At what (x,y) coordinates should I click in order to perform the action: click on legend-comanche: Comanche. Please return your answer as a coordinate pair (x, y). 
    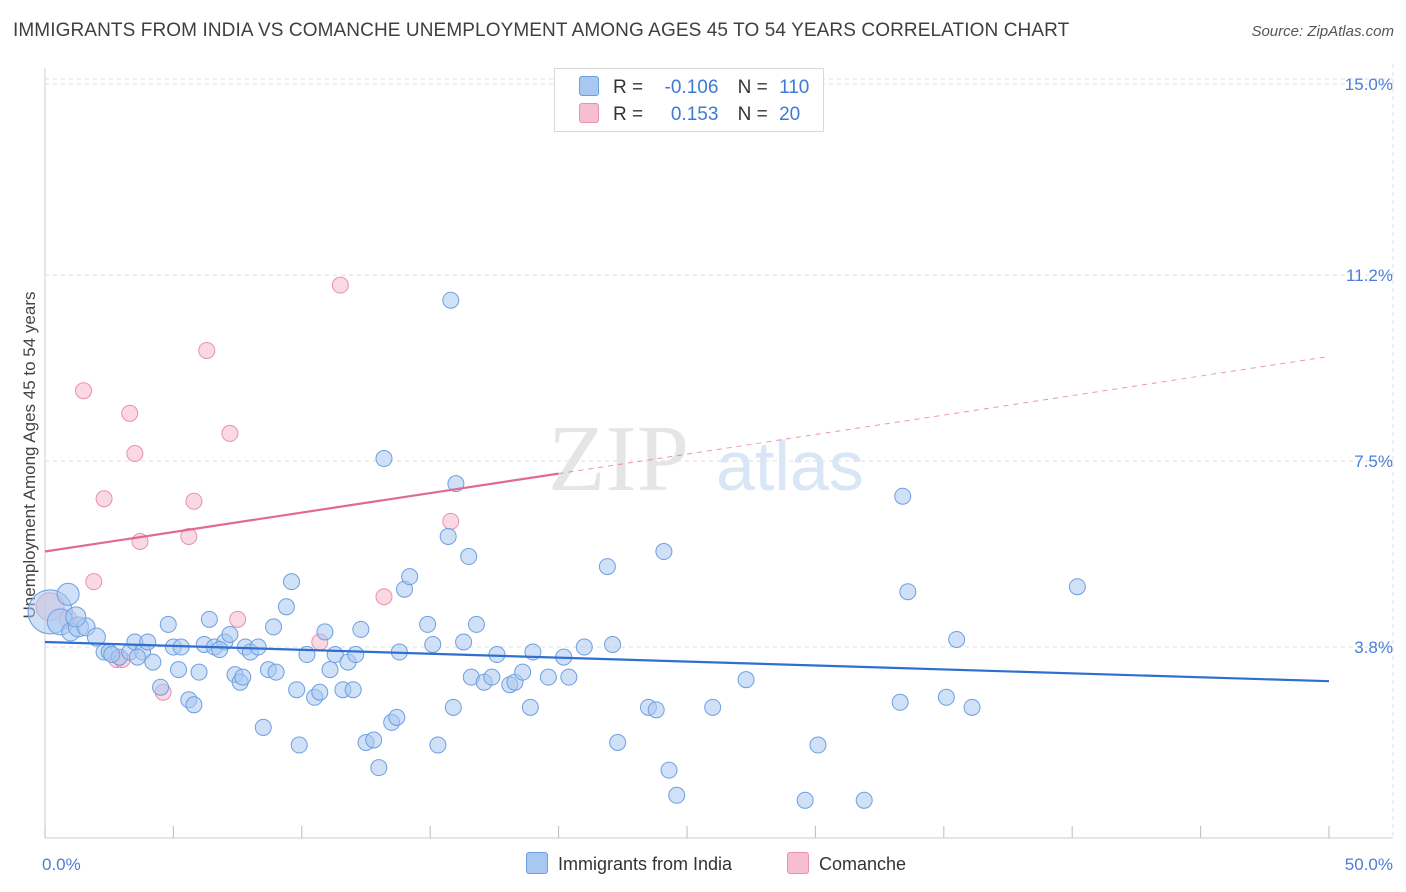
    Looking at the image, I should click on (846, 863).